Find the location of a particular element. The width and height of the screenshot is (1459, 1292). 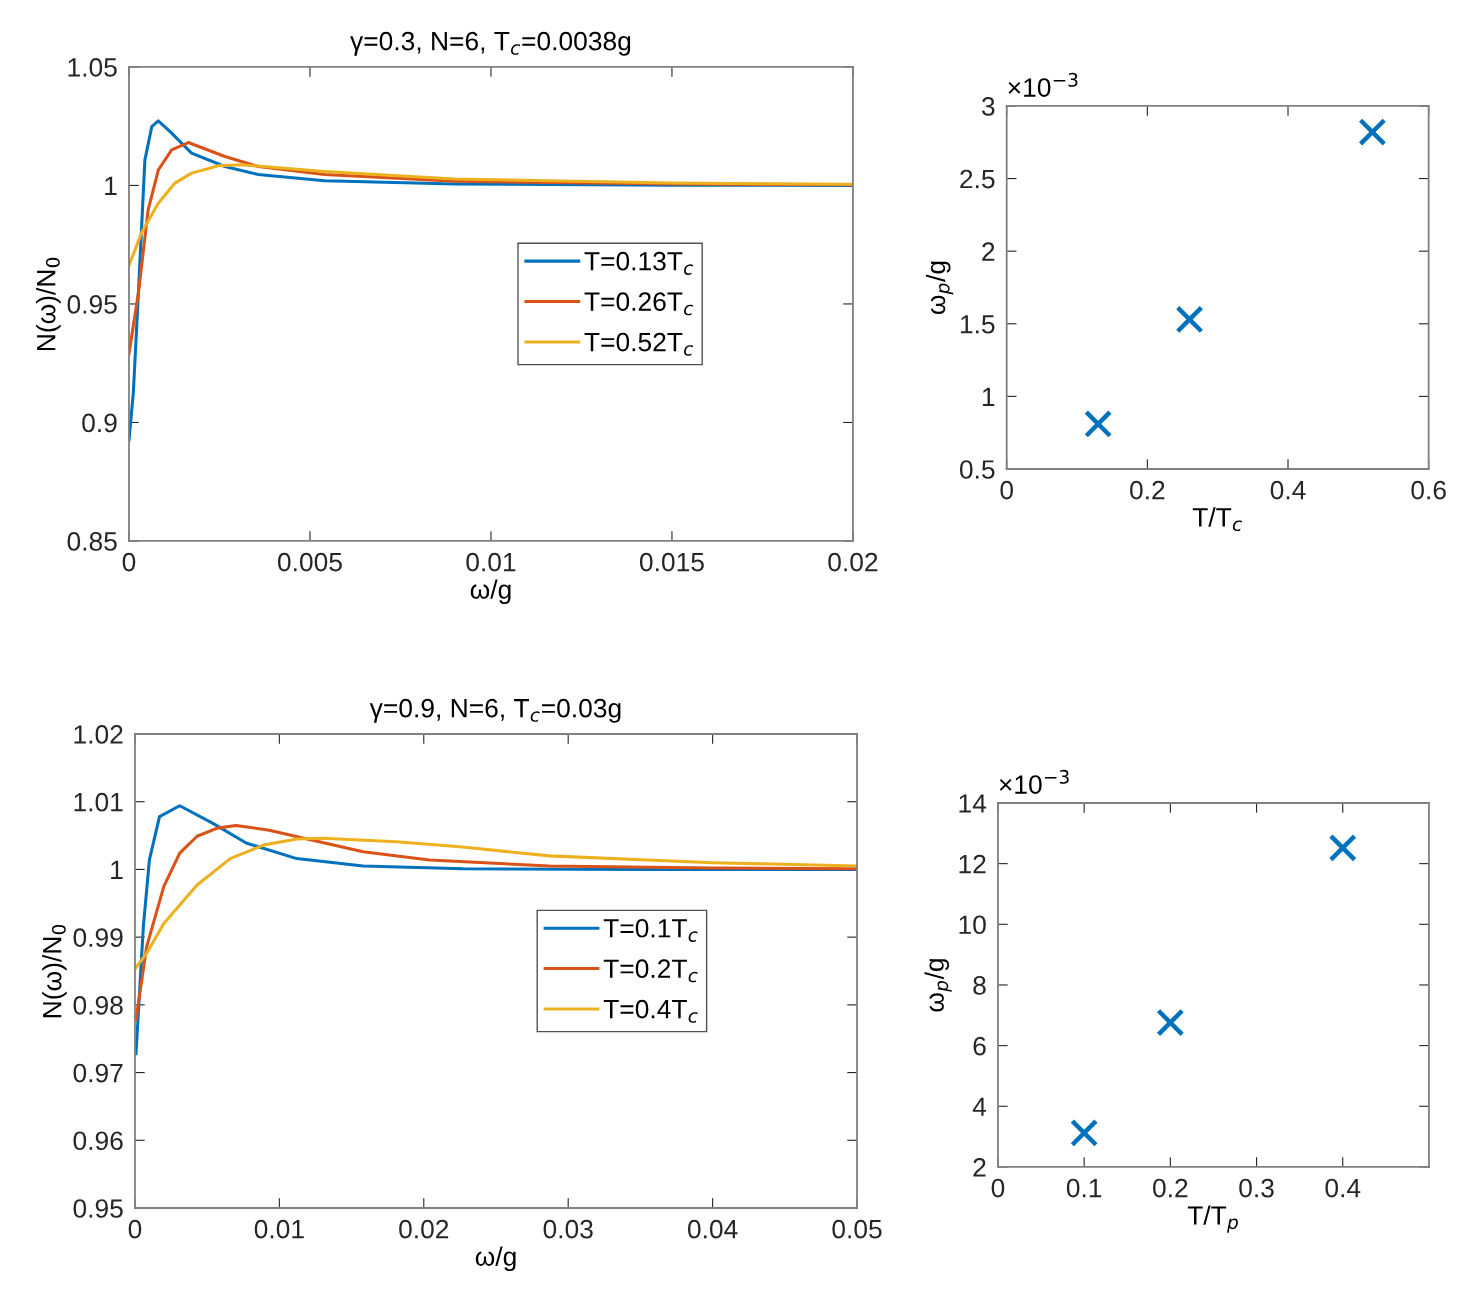

legend-label: T=0.4T$_{c}$ is located at coordinates (650, 1011).